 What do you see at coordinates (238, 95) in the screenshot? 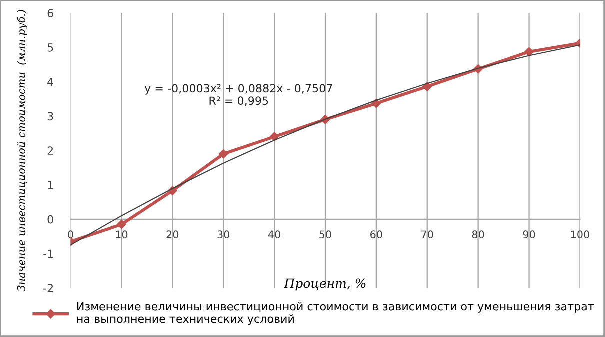
I see `annotation: y = -0,0003x² + 0,0882x - 0,7507 R² = 0,995` at bounding box center [238, 95].